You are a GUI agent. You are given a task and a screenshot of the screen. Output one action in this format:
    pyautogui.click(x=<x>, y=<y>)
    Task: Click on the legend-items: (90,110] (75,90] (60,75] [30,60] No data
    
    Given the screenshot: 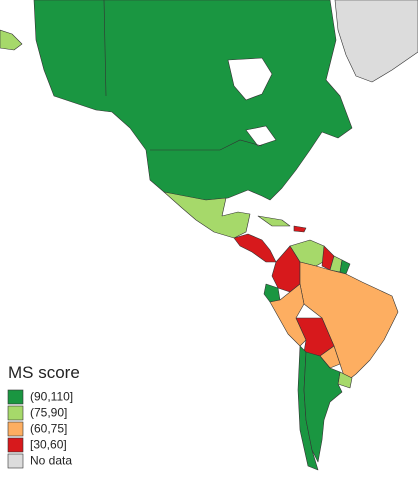 What is the action you would take?
    pyautogui.click(x=40, y=429)
    